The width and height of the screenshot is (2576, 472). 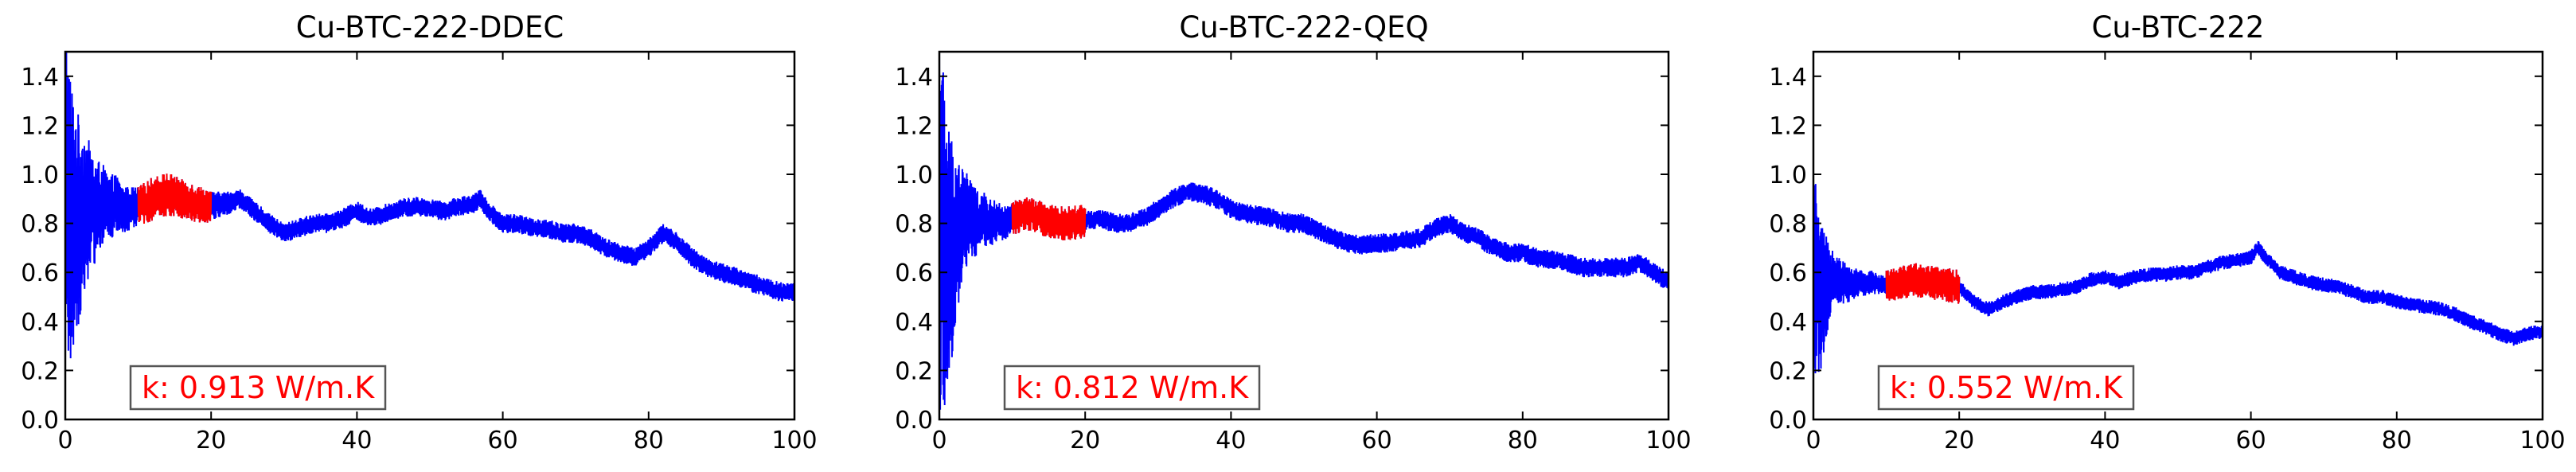 I want to click on conductivity-annotation: k: 0.812 W/m.K, so click(x=1132, y=388).